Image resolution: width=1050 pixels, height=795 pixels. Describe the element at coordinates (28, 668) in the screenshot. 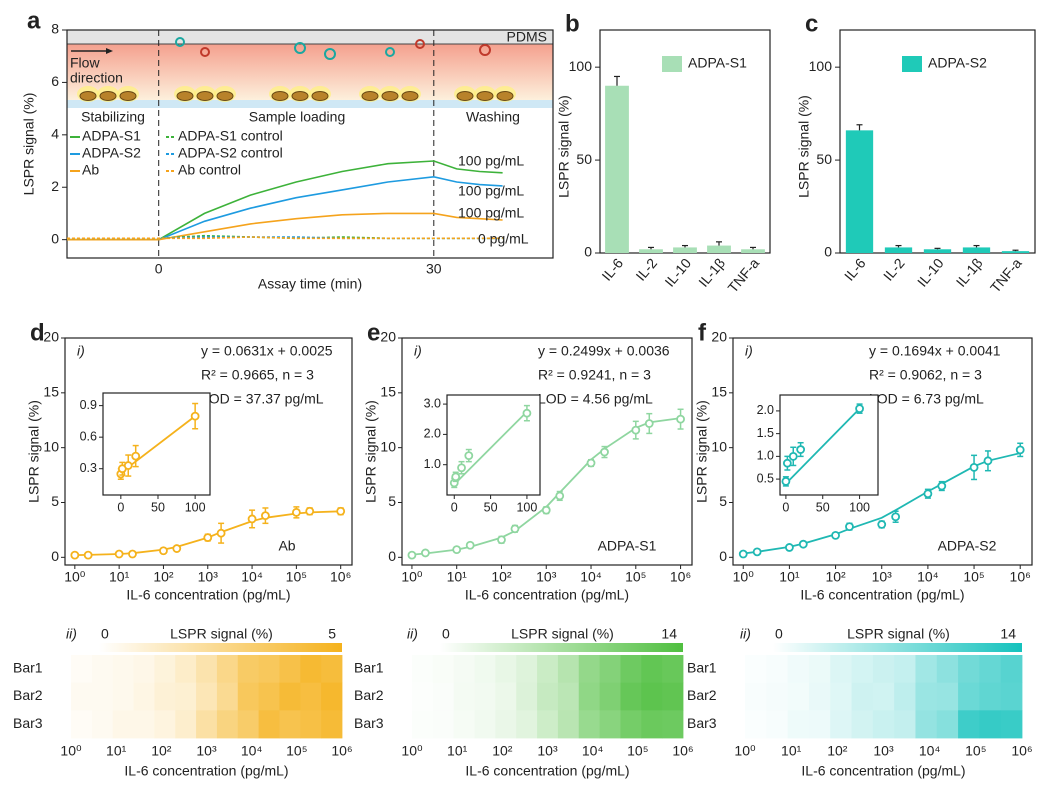

I see `row-label: Bar1` at that location.